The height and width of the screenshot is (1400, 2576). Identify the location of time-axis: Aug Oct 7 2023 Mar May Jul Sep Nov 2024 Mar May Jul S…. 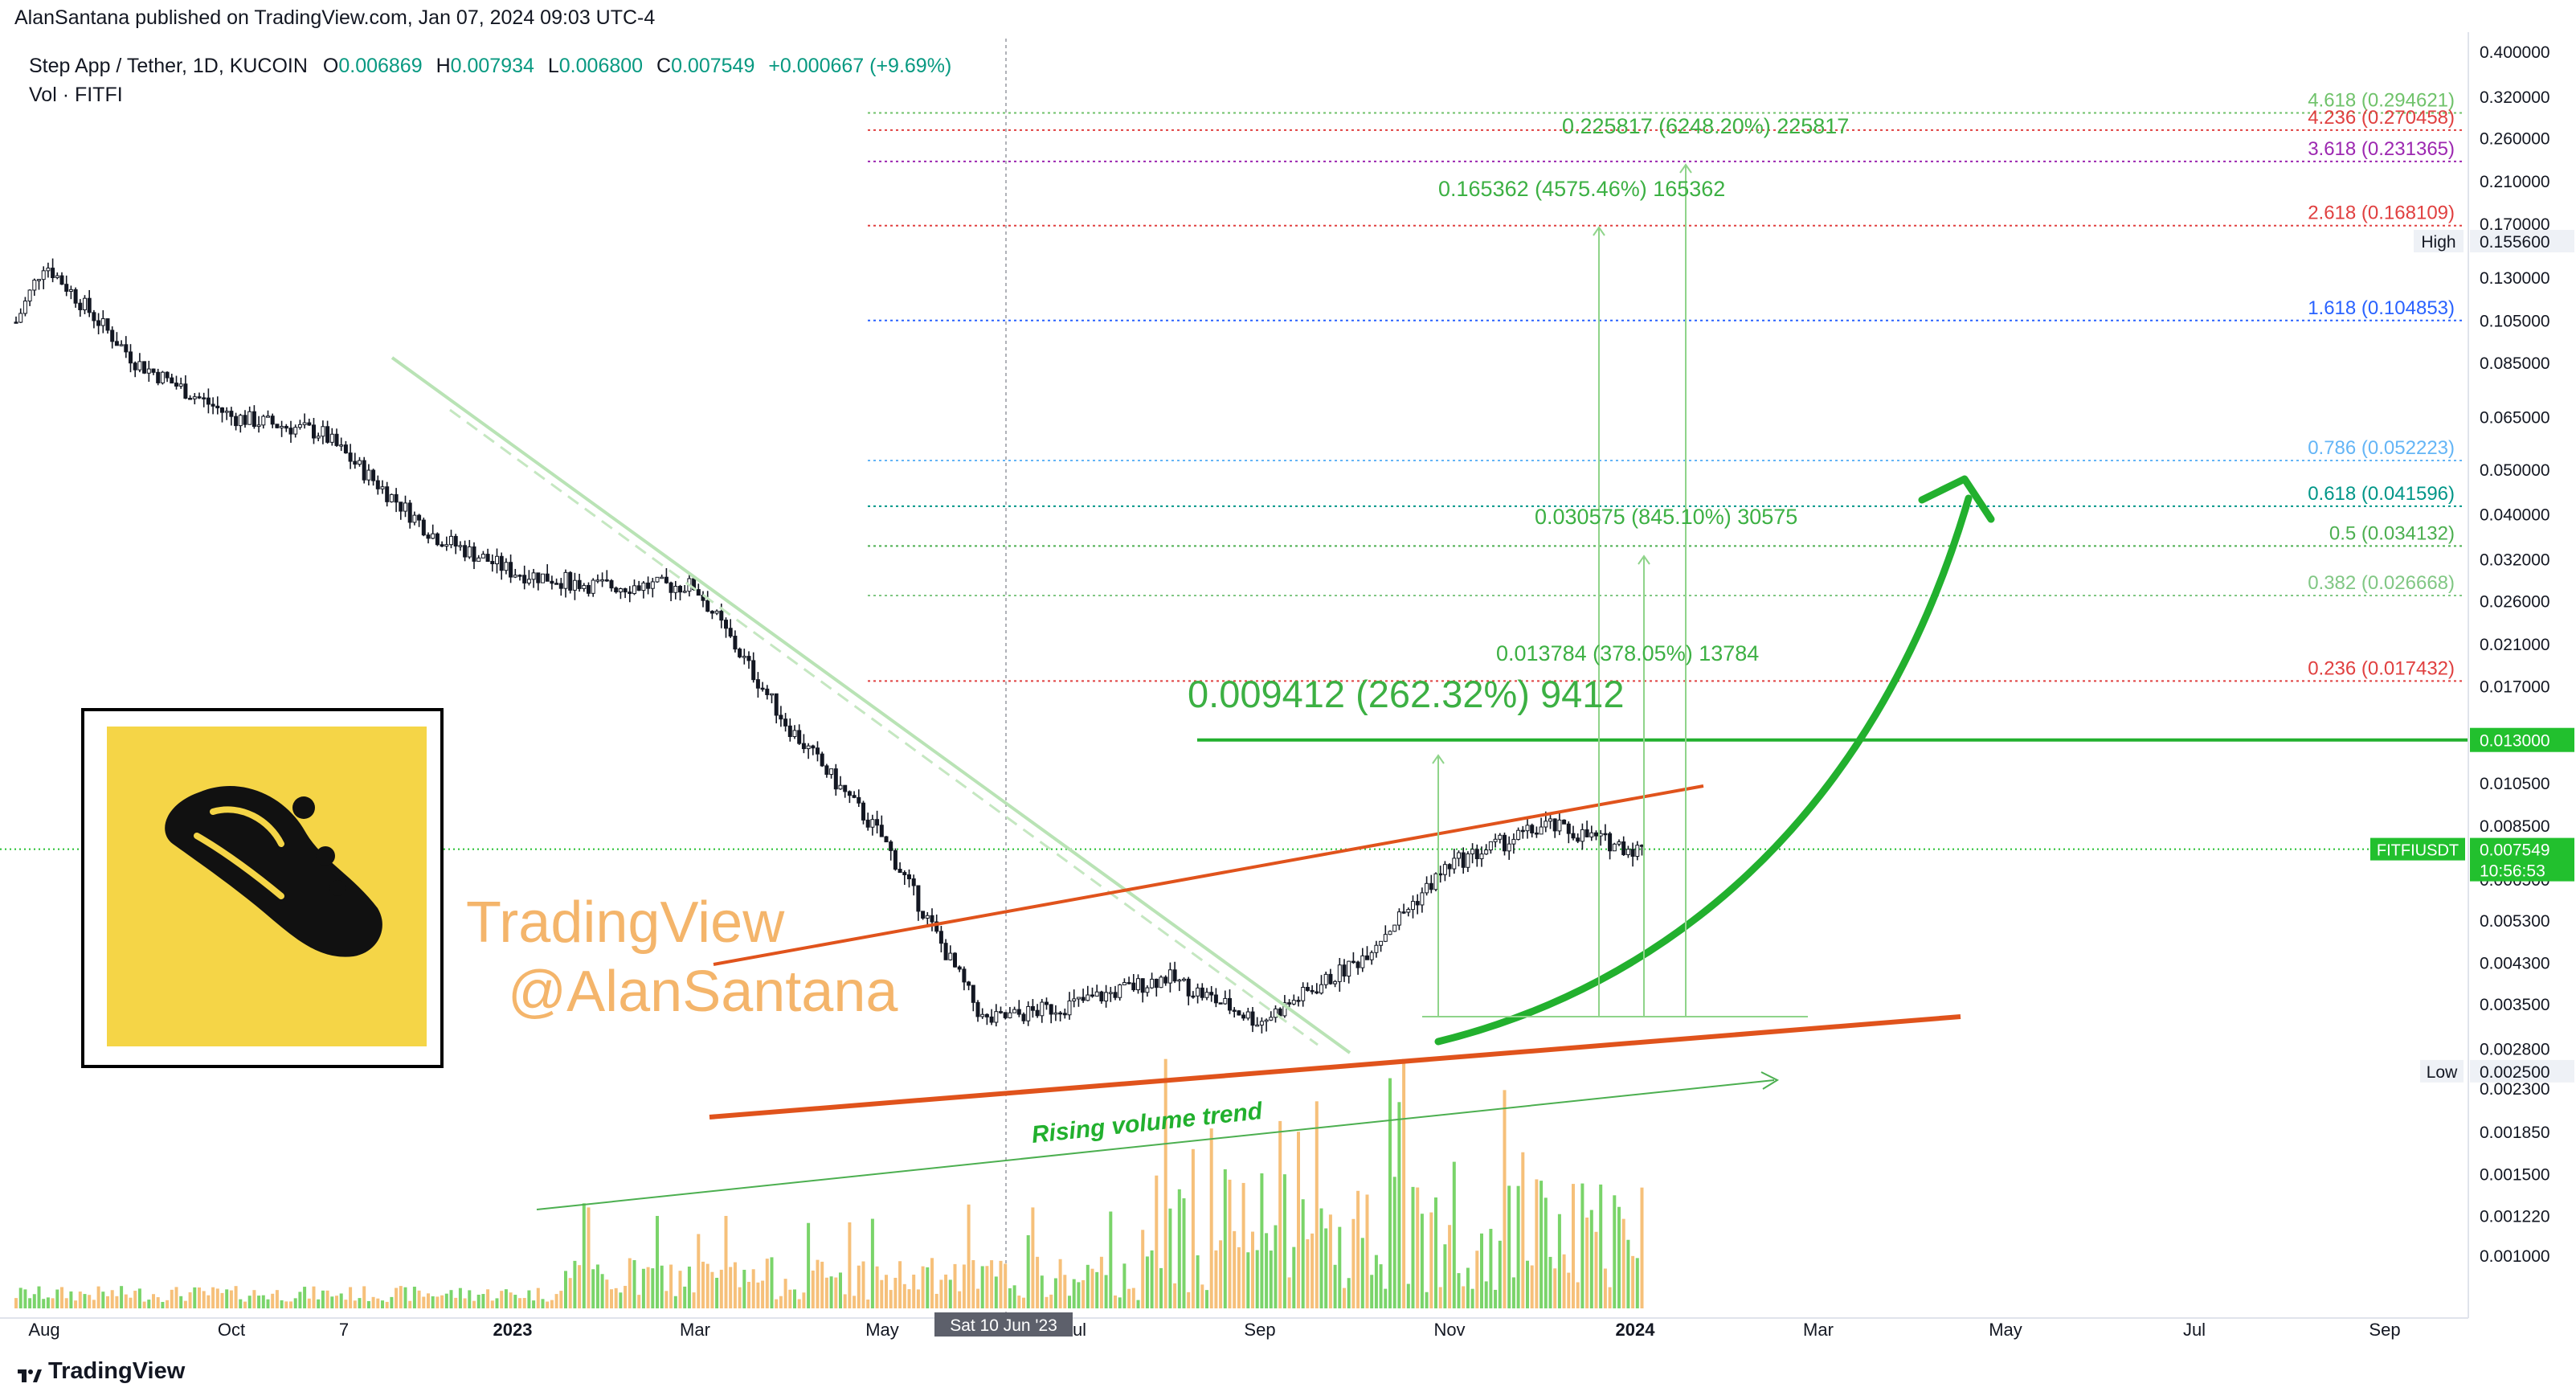
(1288, 1331).